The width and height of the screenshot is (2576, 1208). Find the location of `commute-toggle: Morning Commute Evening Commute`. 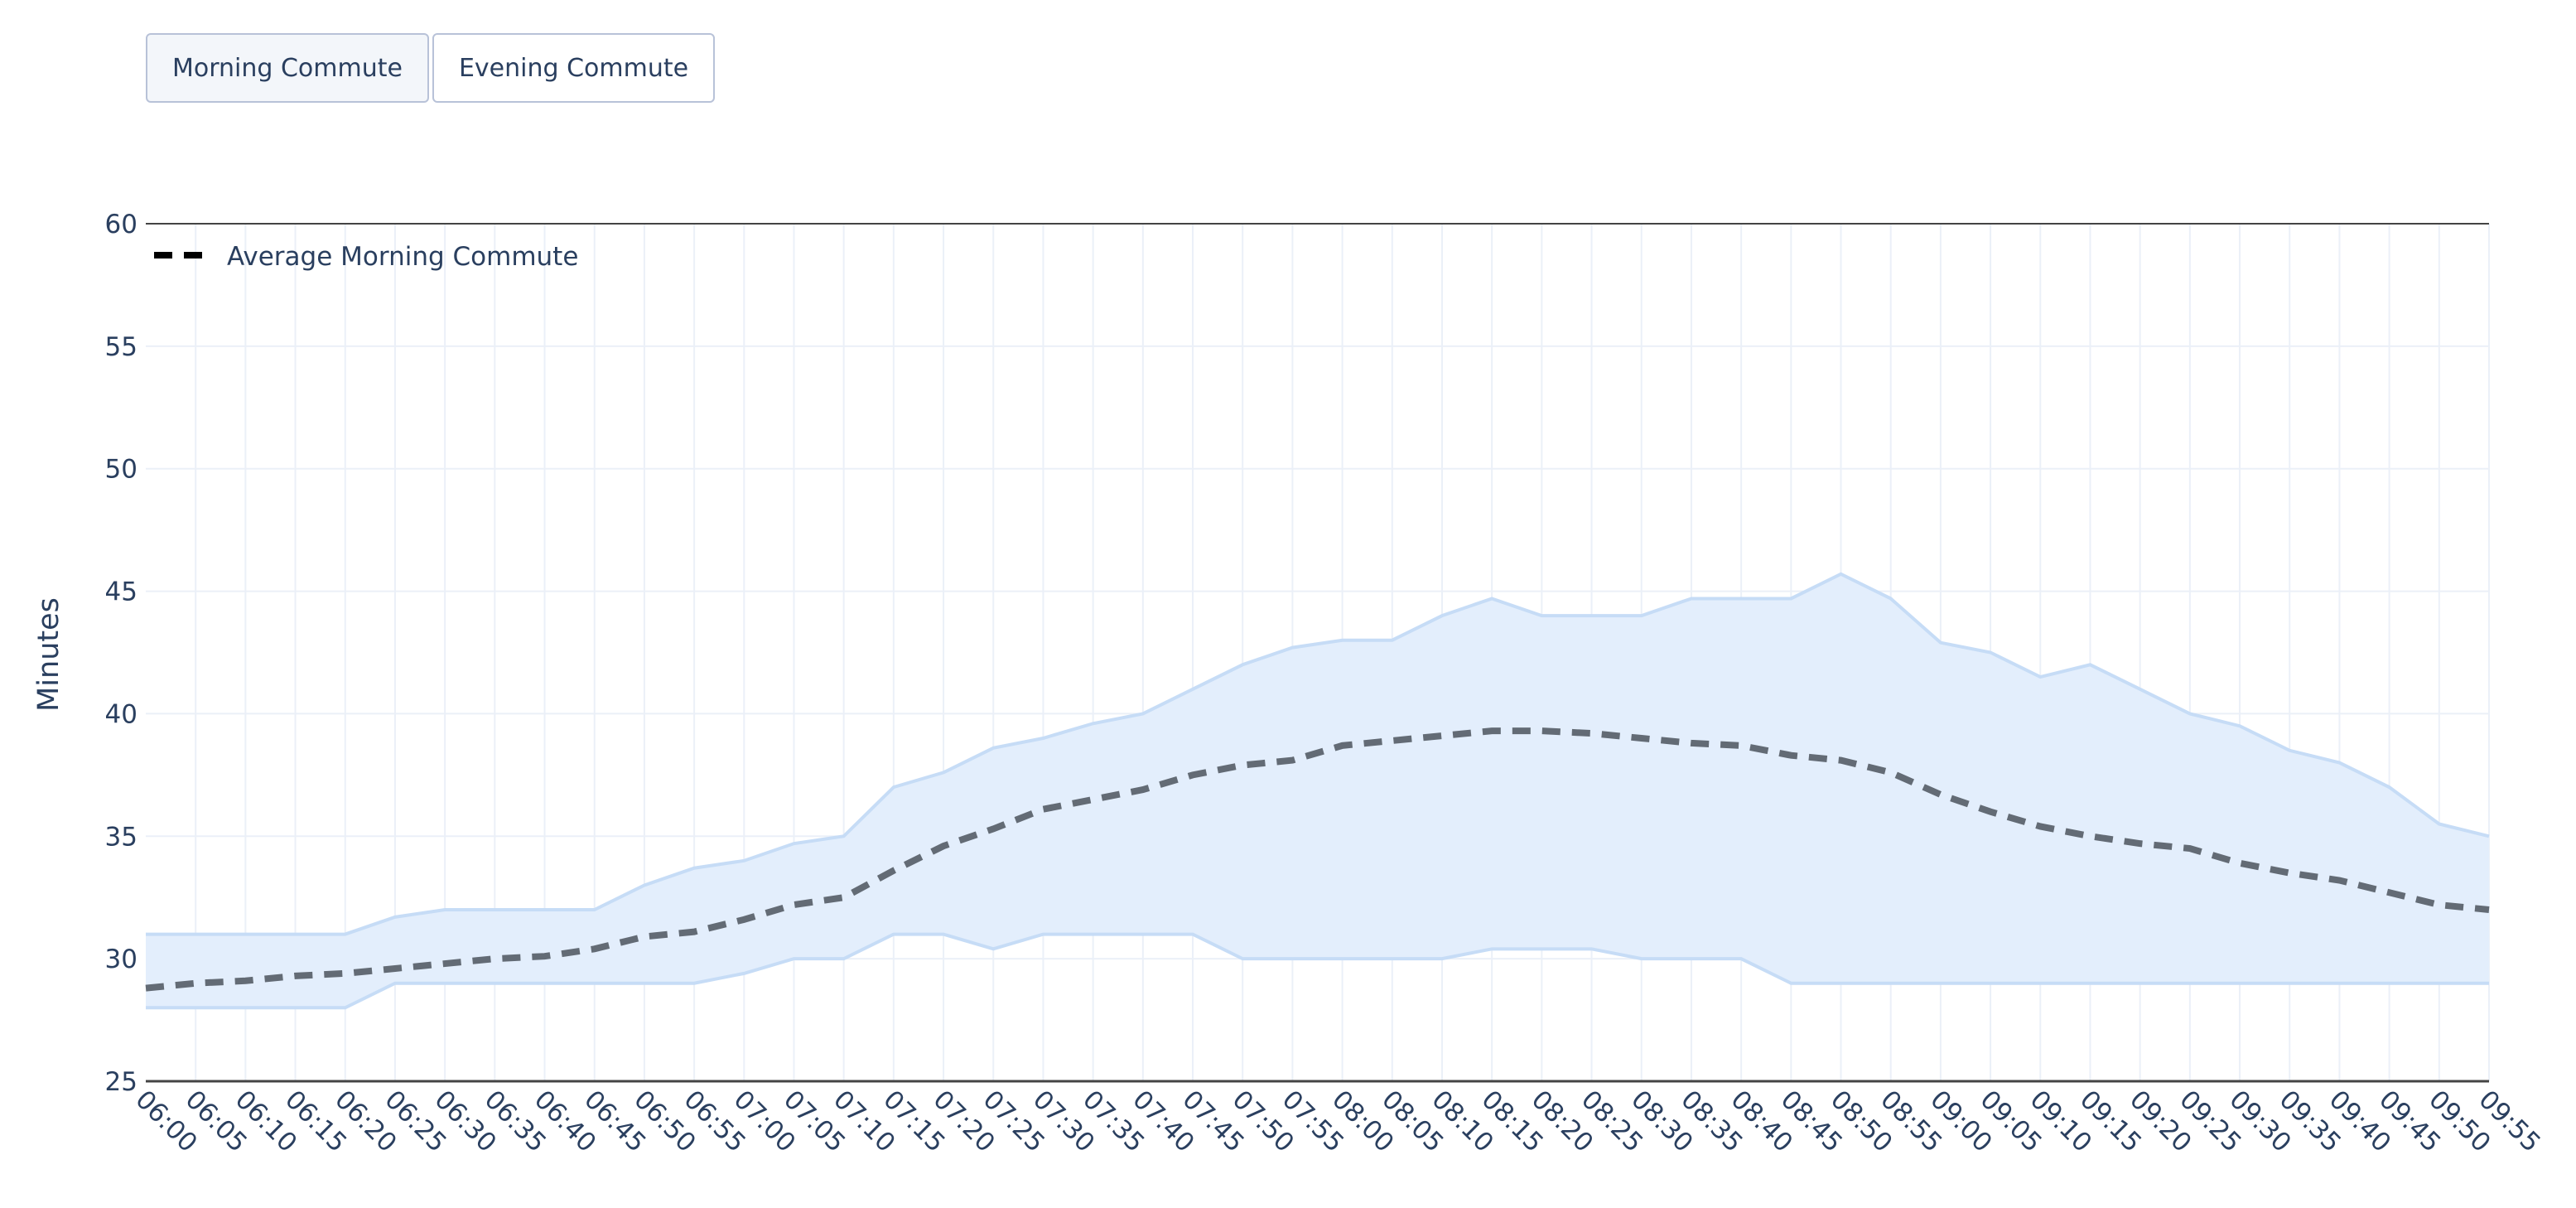

commute-toggle: Morning Commute Evening Commute is located at coordinates (431, 68).